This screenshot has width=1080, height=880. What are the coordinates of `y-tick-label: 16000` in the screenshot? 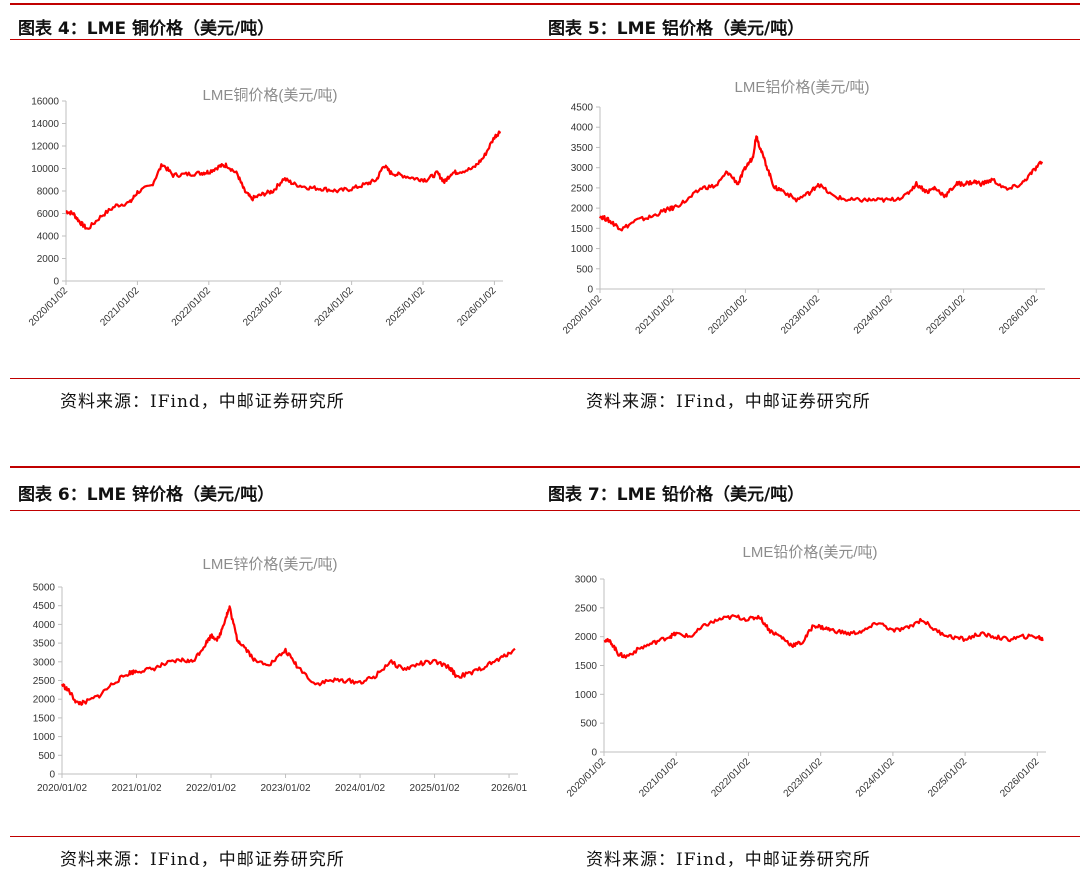 It's located at (45, 102).